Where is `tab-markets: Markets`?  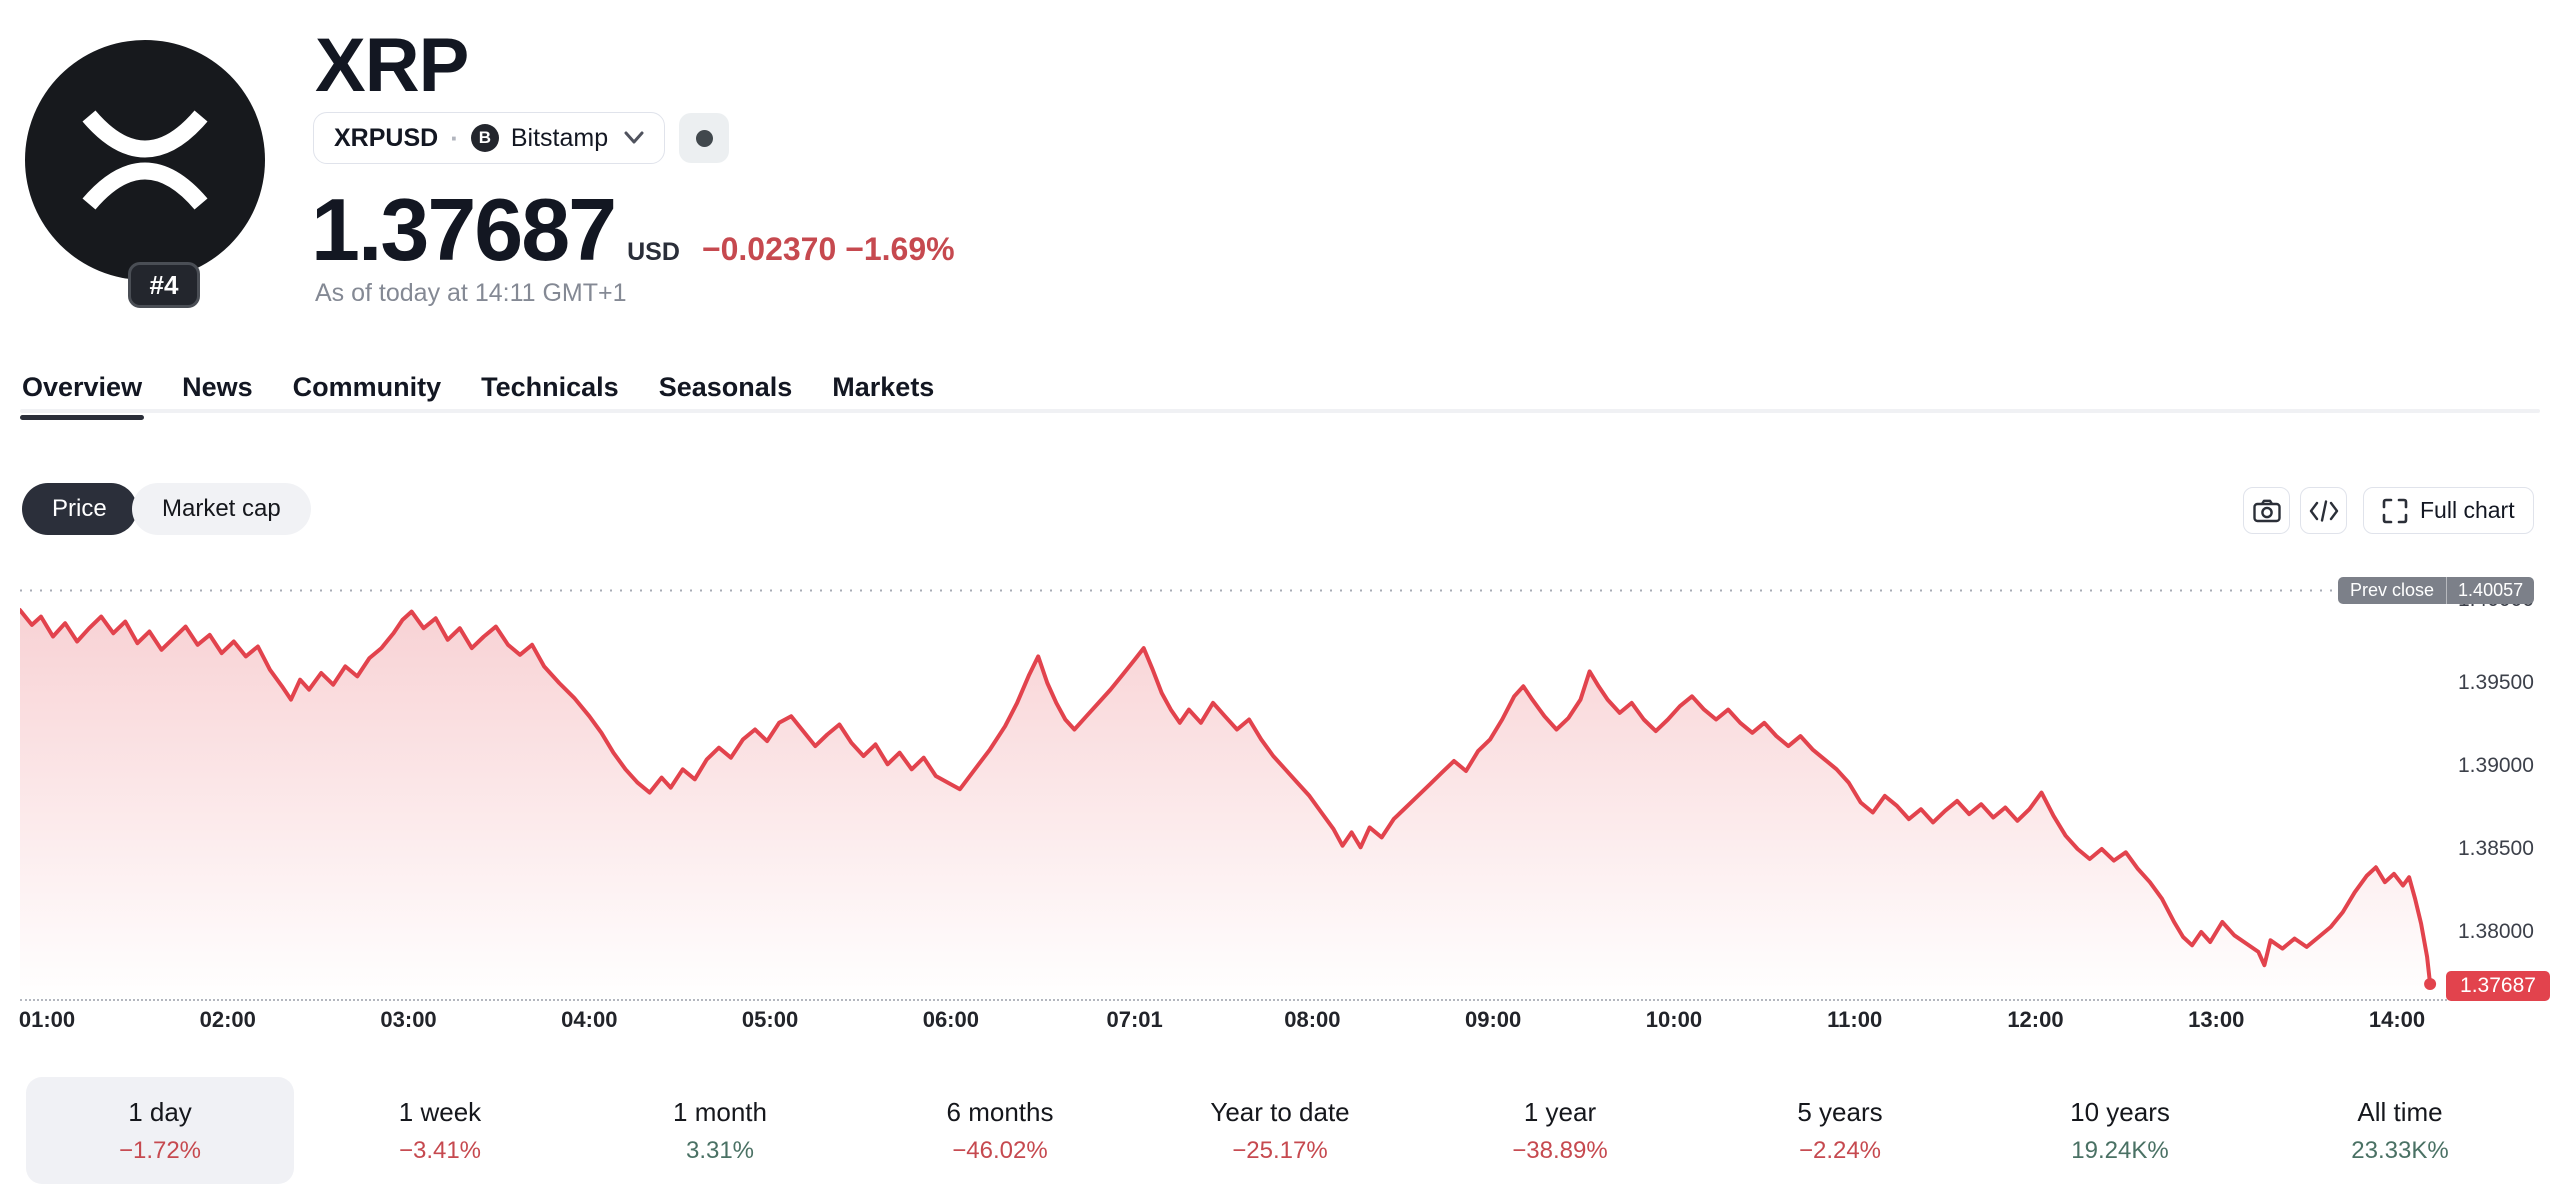 tab-markets: Markets is located at coordinates (883, 387).